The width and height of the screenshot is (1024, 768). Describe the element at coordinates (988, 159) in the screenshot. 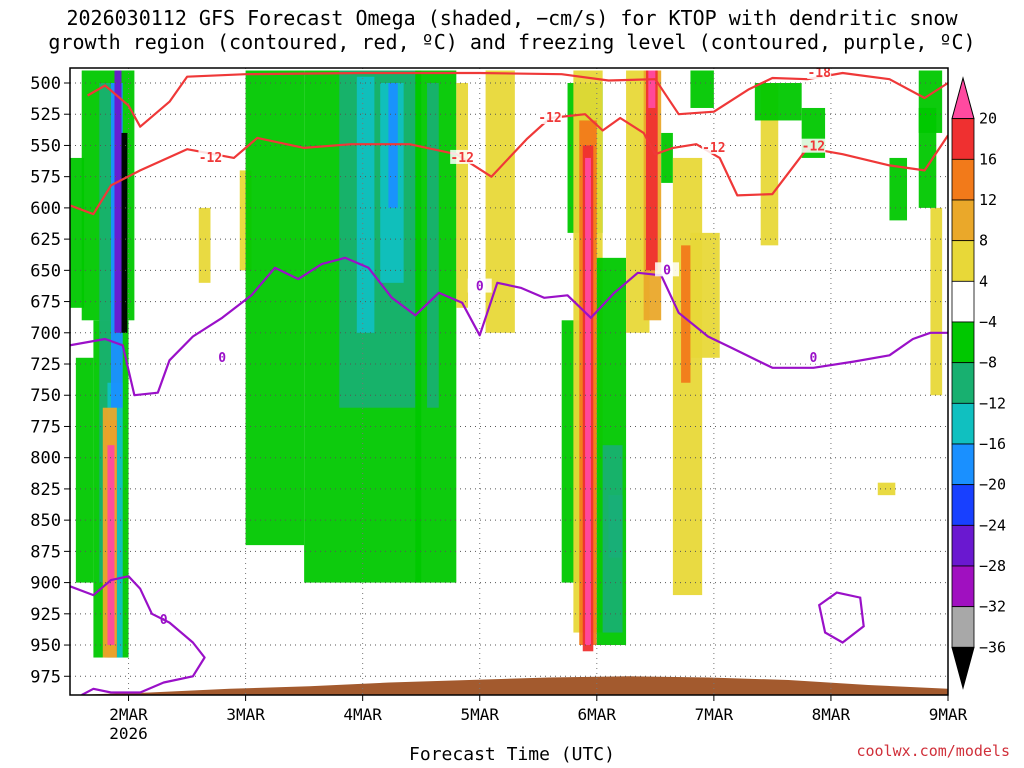

I see `colorbar-label: 16` at that location.